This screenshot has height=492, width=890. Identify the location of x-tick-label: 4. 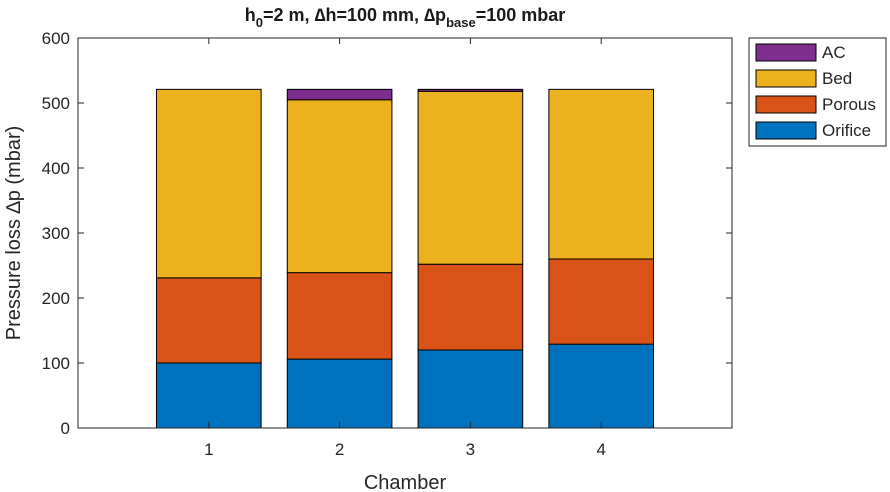
(600, 449).